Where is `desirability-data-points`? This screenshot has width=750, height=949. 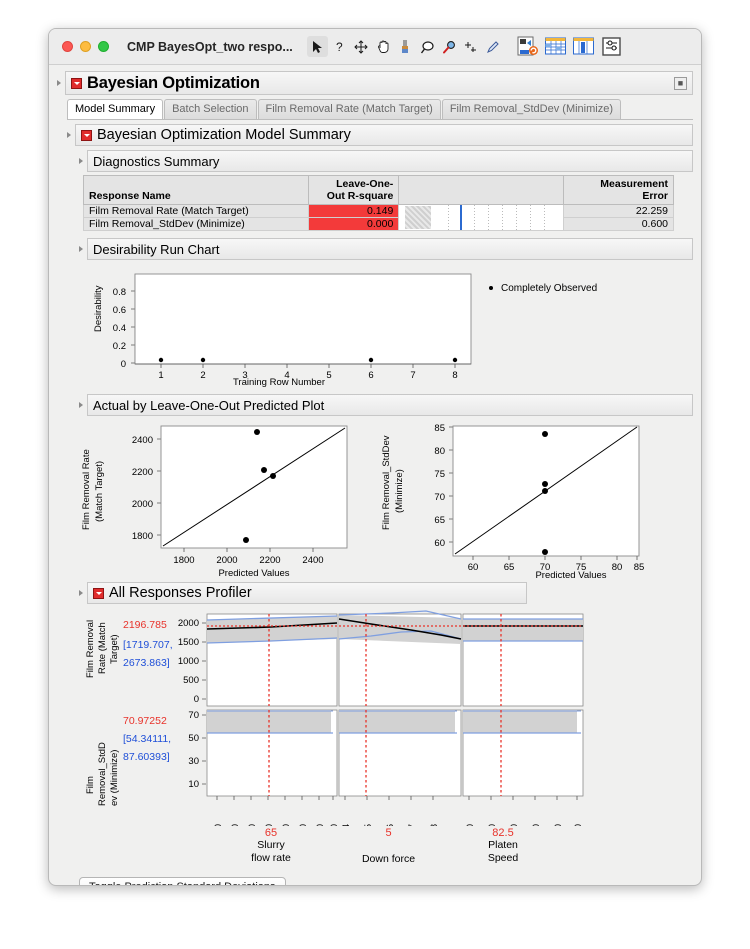 desirability-data-points is located at coordinates (308, 360).